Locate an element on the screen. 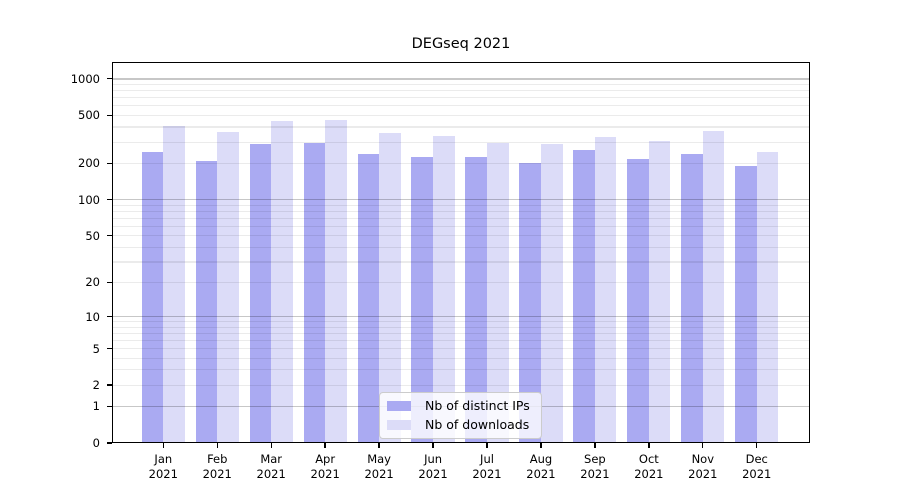  y-tick-label-100: 100 is located at coordinates (89, 199).